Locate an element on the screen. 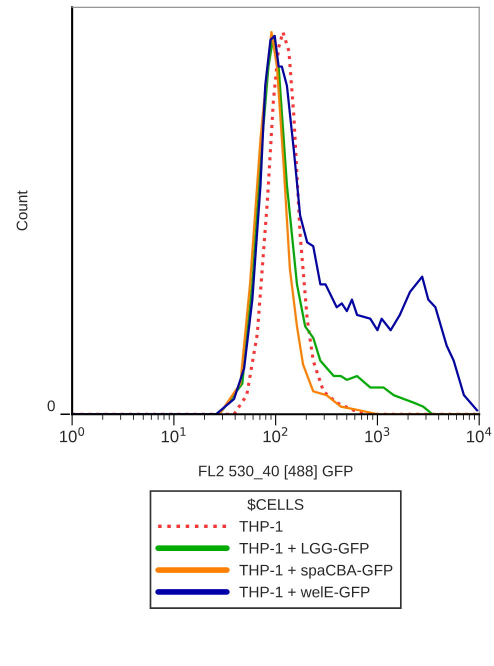  x-tick-label: 10$^{2}$ is located at coordinates (276, 434).